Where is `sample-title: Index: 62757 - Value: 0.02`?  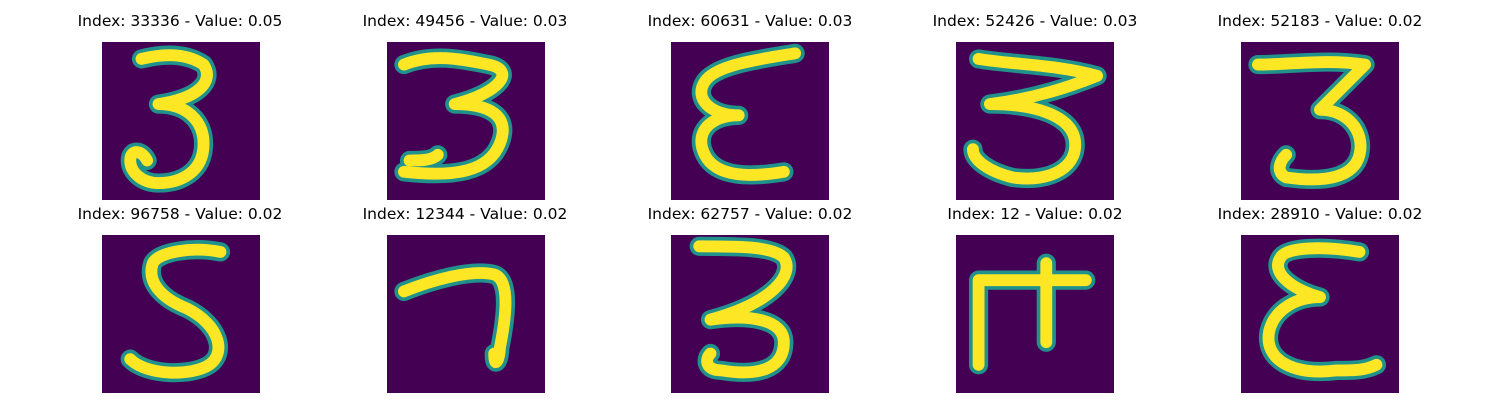
sample-title: Index: 62757 - Value: 0.02 is located at coordinates (750, 214).